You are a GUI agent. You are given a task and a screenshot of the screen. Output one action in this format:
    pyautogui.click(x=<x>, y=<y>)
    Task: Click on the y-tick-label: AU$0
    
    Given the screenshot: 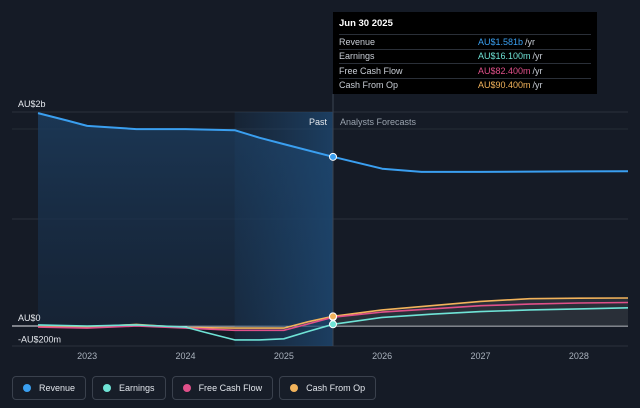 What is the action you would take?
    pyautogui.click(x=29, y=318)
    